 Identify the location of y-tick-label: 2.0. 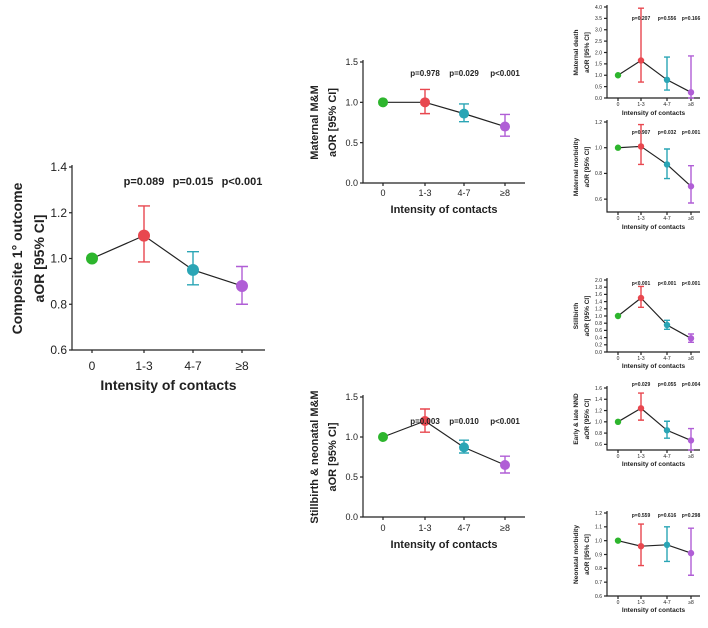
(598, 53).